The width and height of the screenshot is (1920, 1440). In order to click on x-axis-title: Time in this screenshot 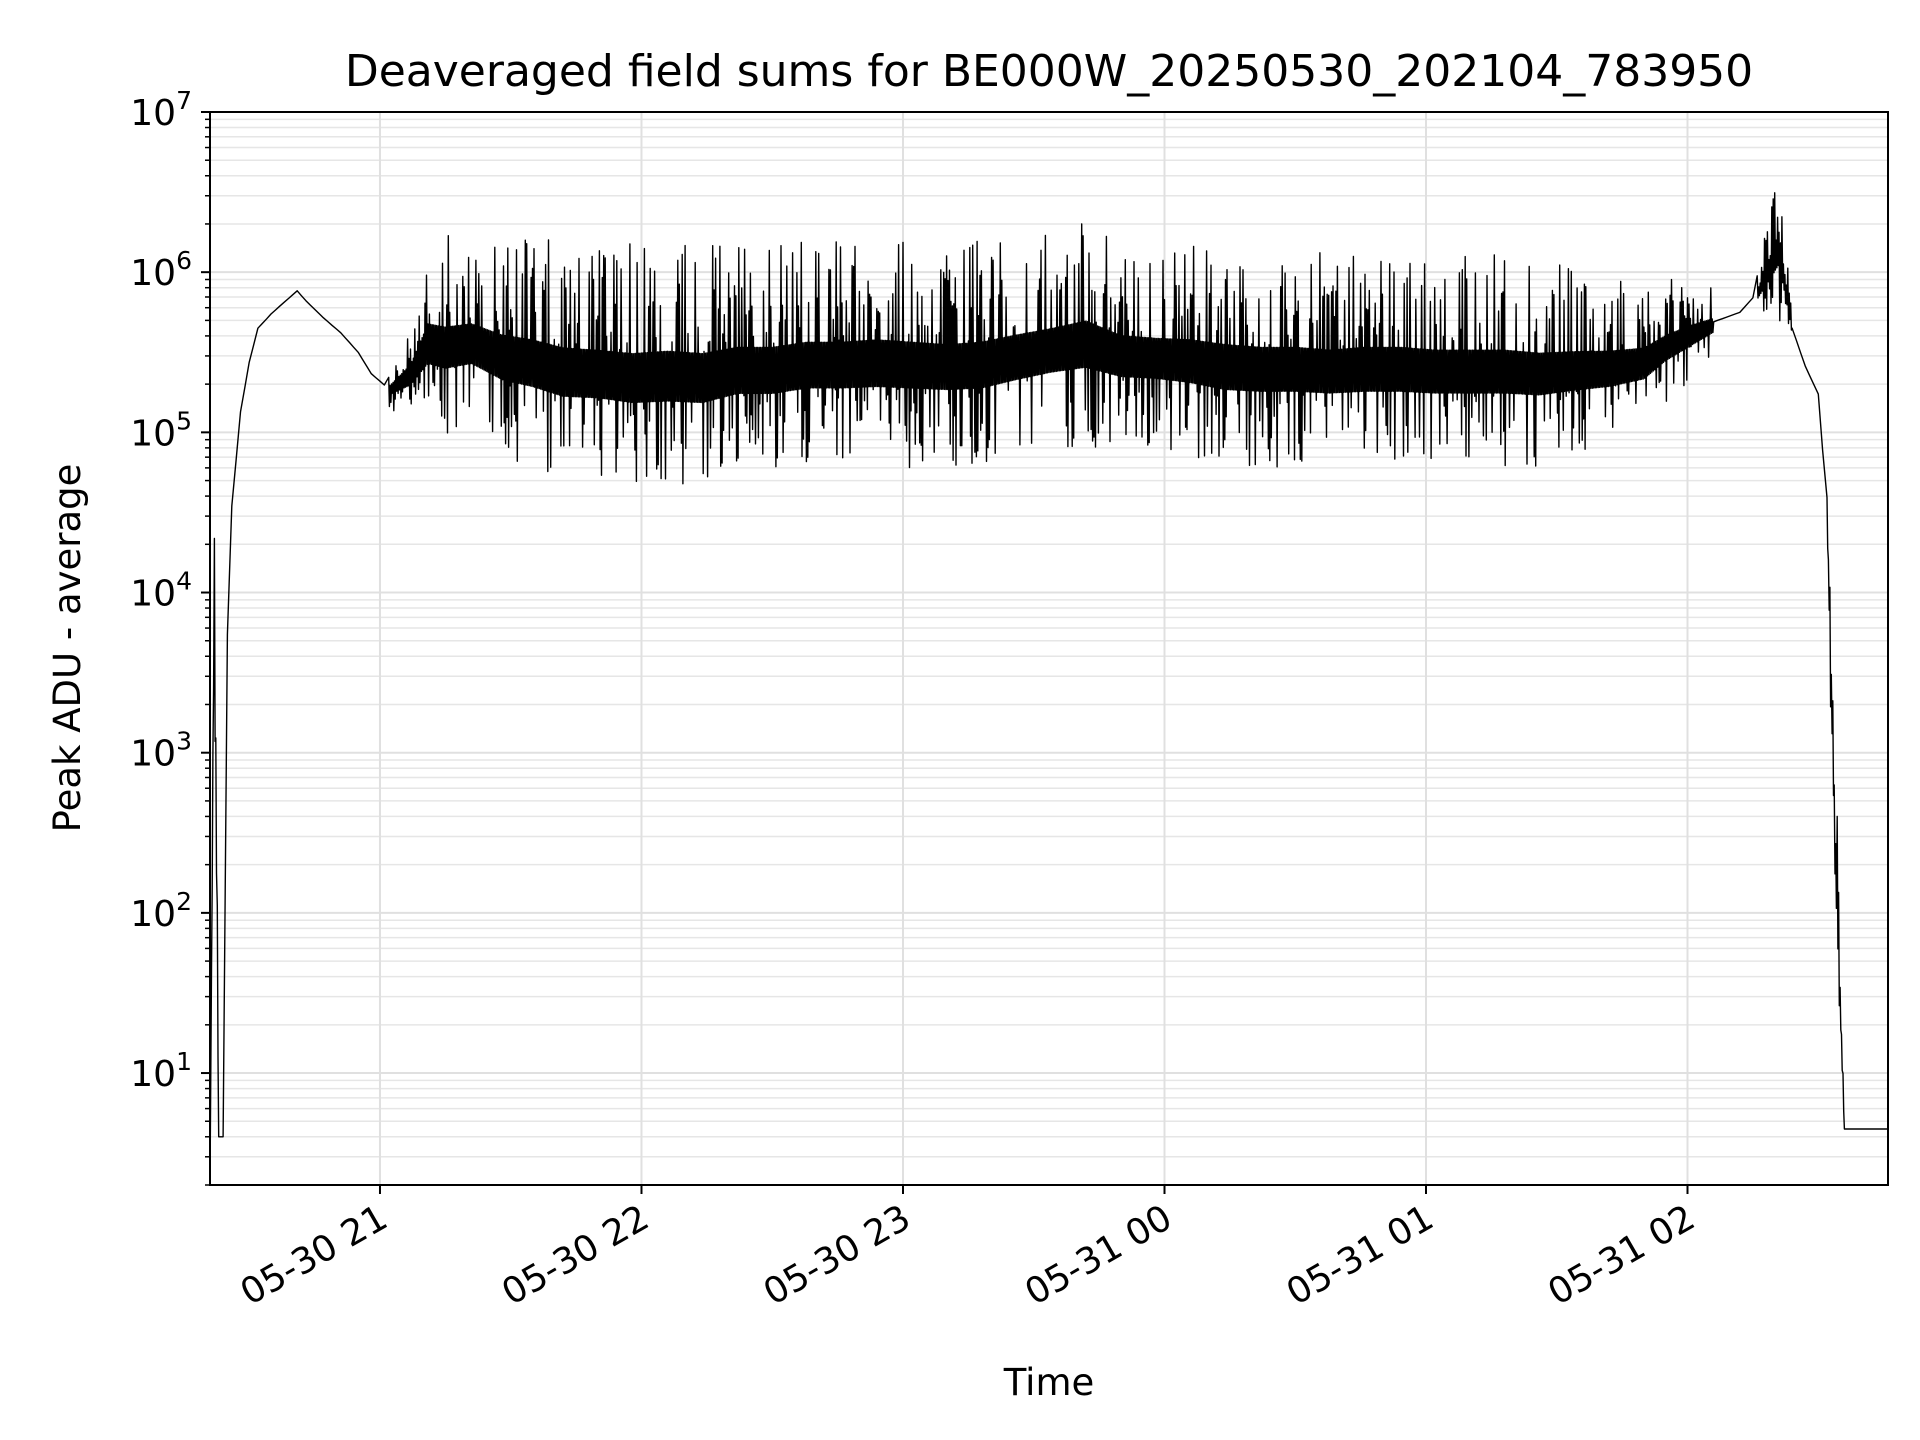, I will do `click(1049, 1382)`.